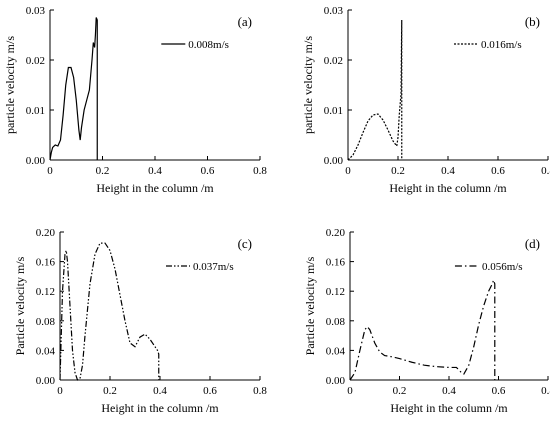 The width and height of the screenshot is (550, 425). I want to click on legend-label: 0.008m/s, so click(208, 45).